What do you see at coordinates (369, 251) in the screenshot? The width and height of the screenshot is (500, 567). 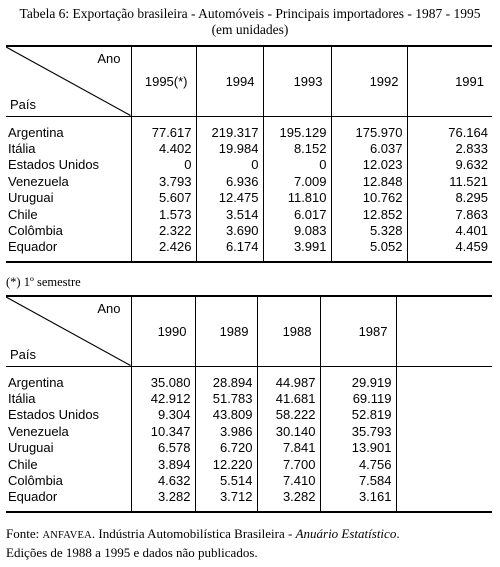 I see `value-cell: 5.052` at bounding box center [369, 251].